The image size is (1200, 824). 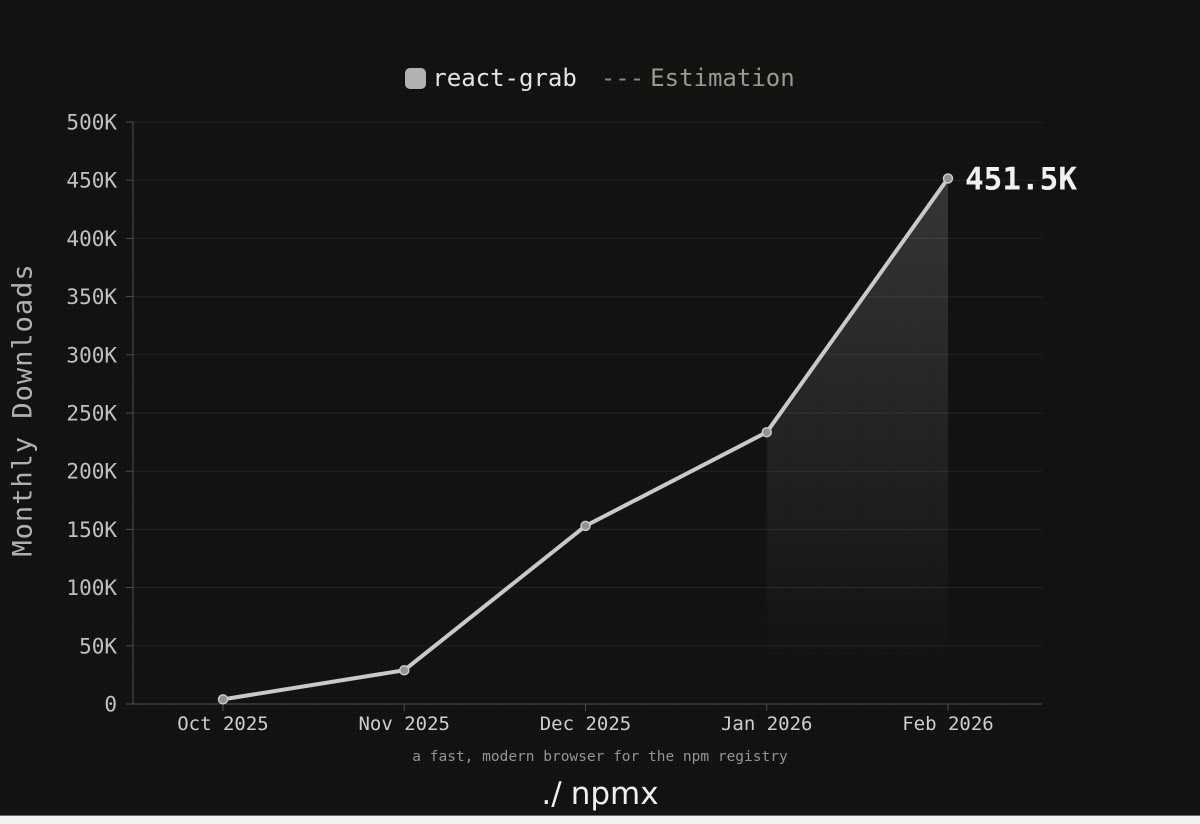 What do you see at coordinates (622, 78) in the screenshot?
I see `estimation-dash-icon: ---` at bounding box center [622, 78].